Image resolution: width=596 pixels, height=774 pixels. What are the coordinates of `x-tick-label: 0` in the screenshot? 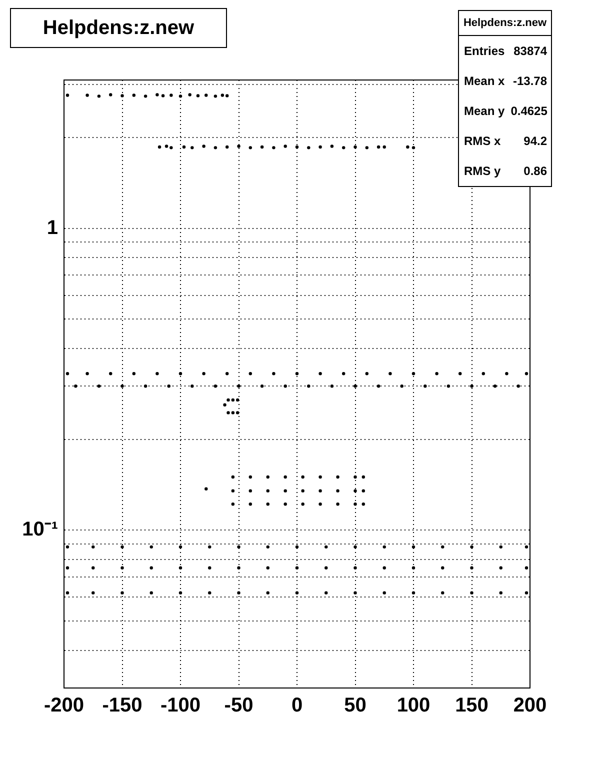 It's located at (297, 705).